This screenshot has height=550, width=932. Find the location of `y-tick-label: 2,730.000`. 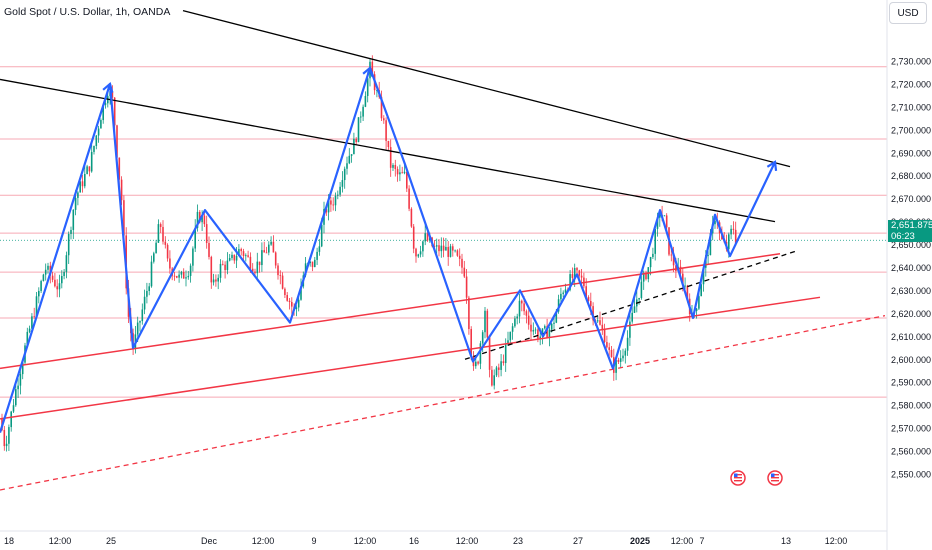

y-tick-label: 2,730.000 is located at coordinates (911, 62).